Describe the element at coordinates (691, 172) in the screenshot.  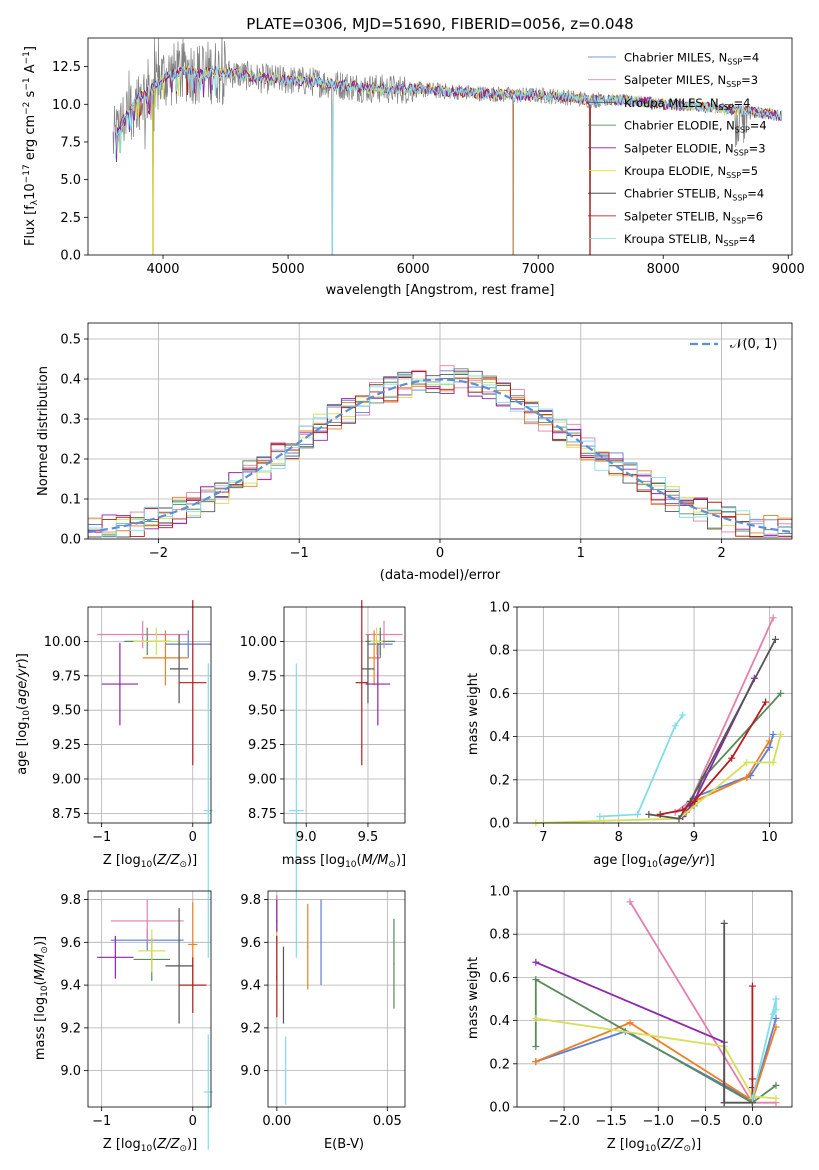
I see `legend-entry: Kroupa ELODIE, NSSP=5` at that location.